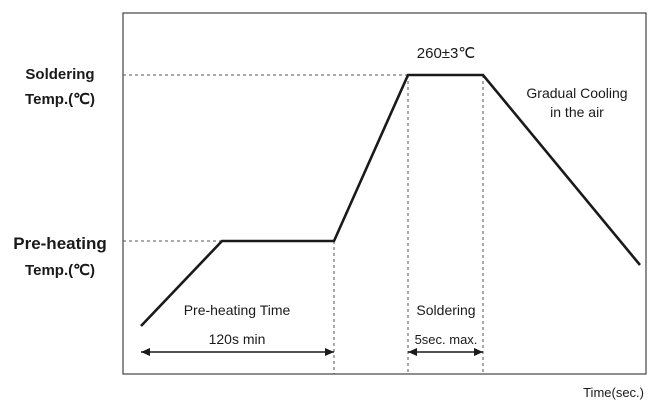  I want to click on soldering-time-label-line2: 5sec. max., so click(446, 339).